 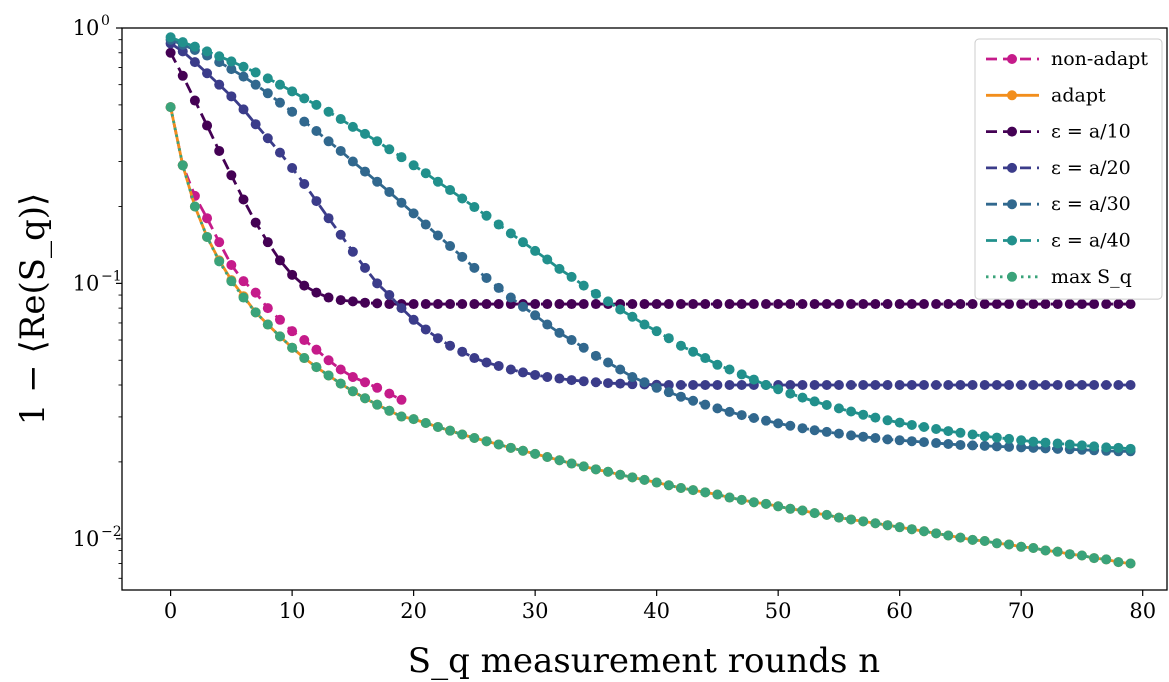 What do you see at coordinates (170, 611) in the screenshot?
I see `x-tick-label: 0` at bounding box center [170, 611].